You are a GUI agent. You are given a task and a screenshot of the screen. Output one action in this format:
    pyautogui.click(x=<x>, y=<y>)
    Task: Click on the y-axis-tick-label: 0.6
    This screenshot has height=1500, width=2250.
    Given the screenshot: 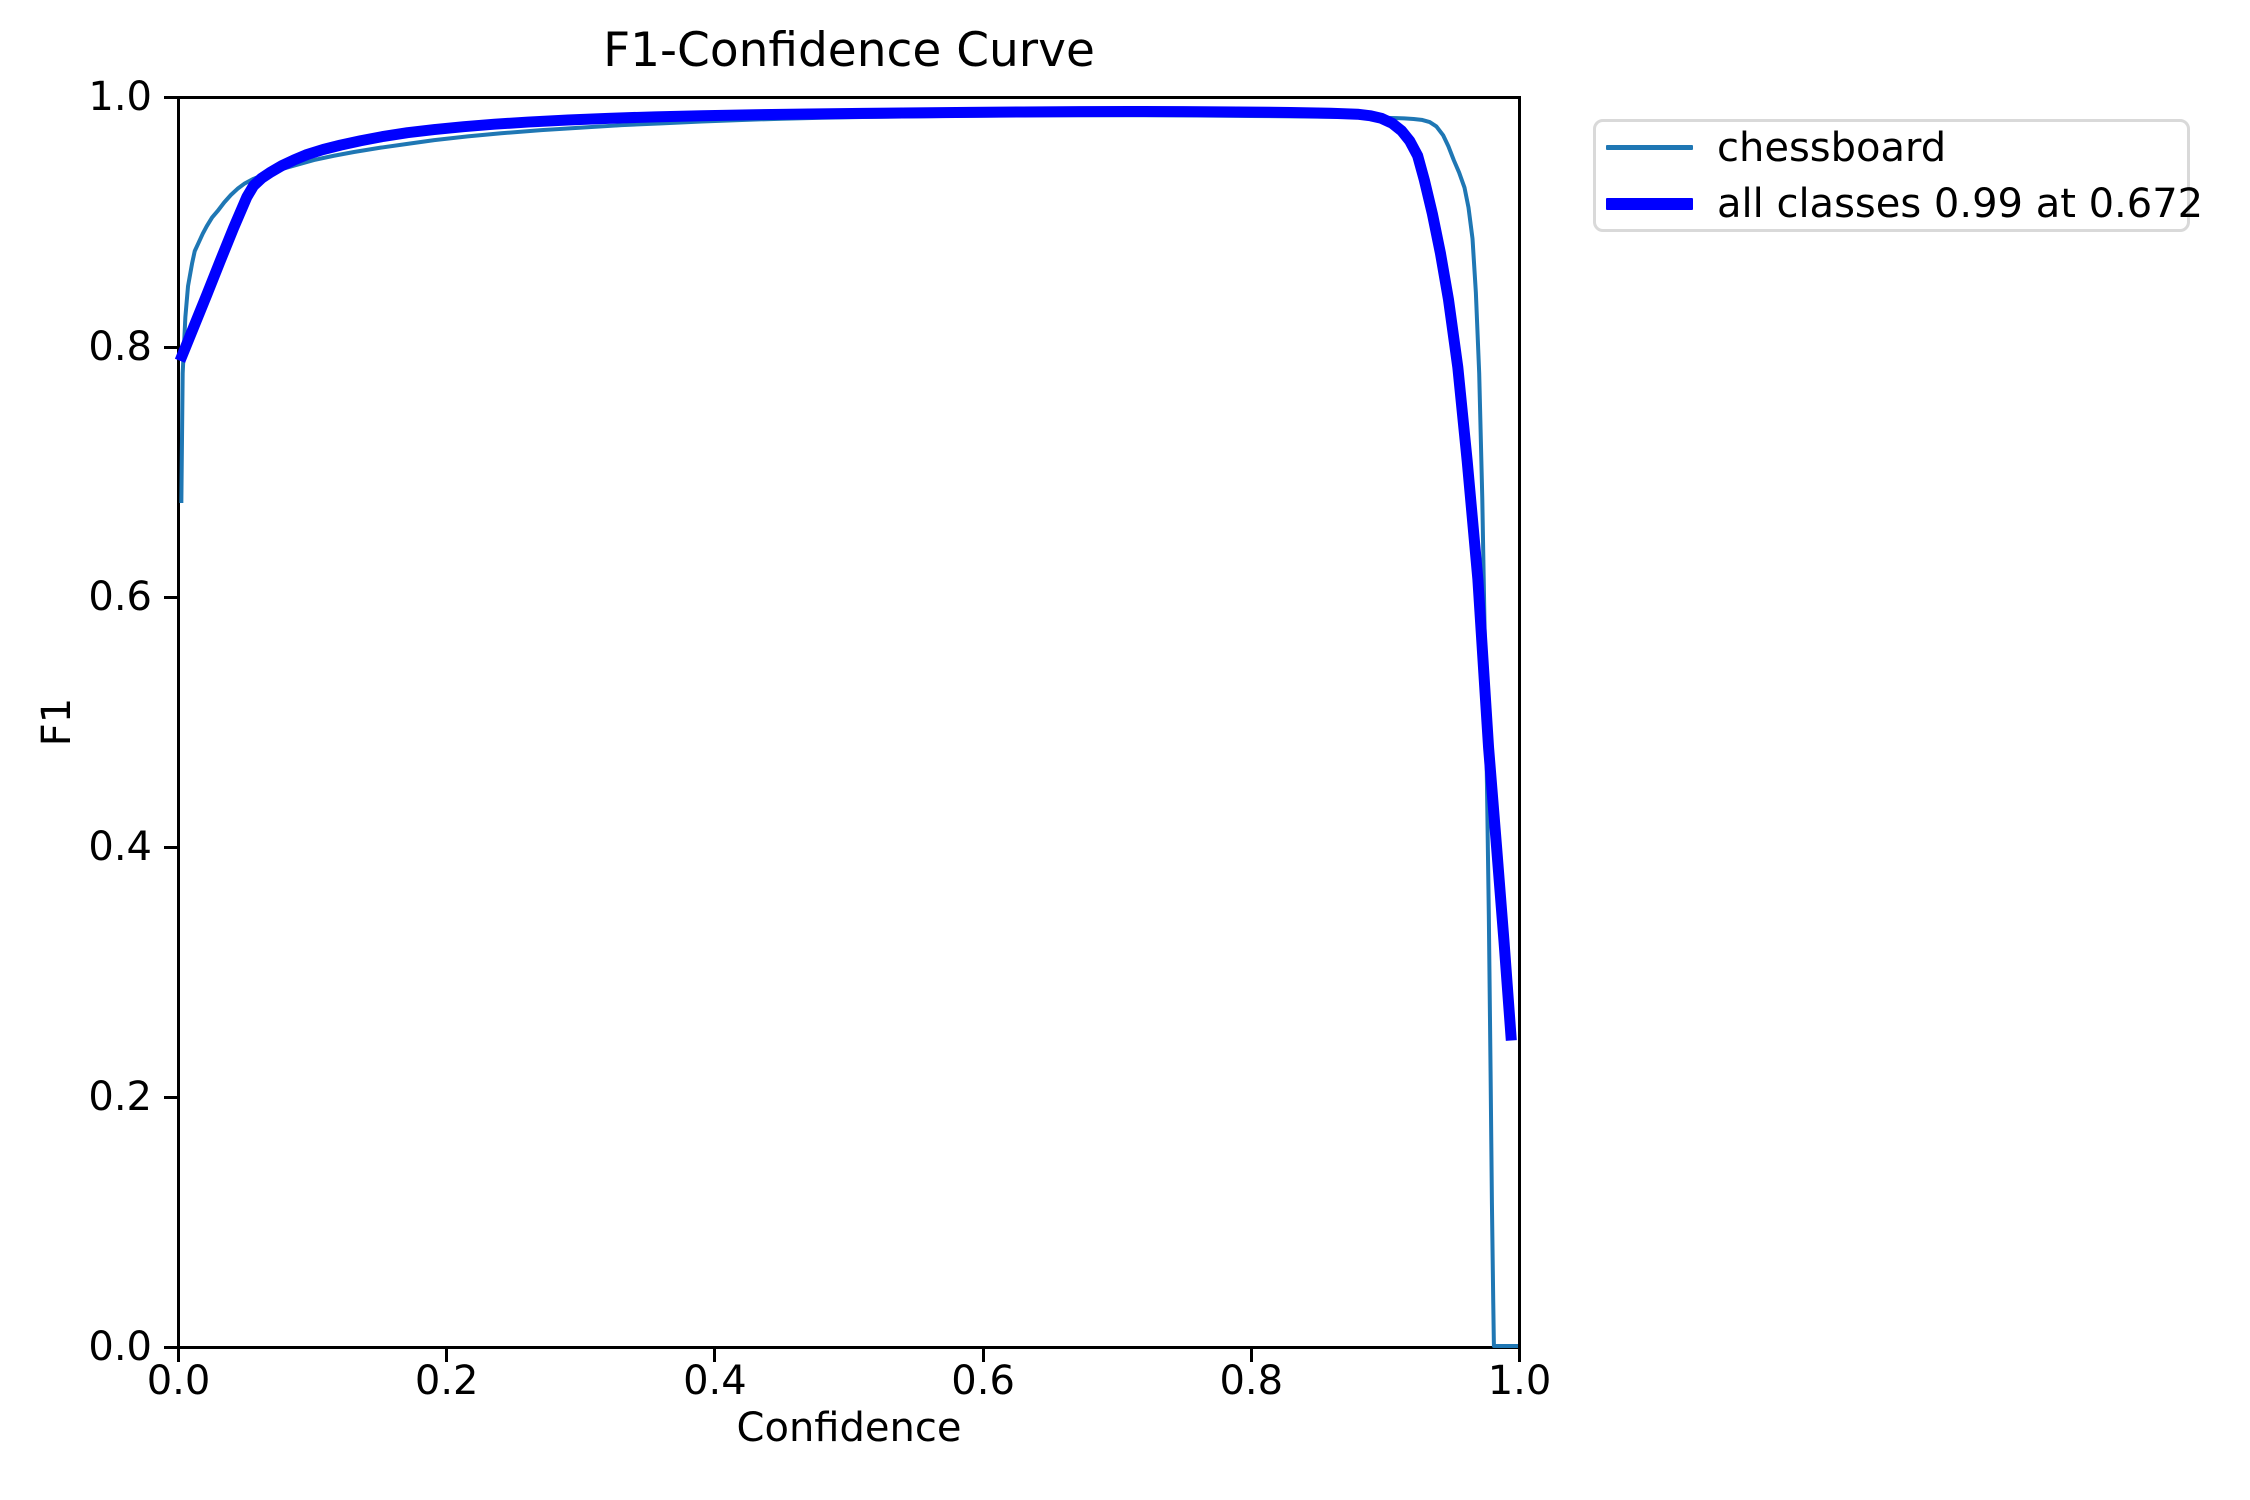 What is the action you would take?
    pyautogui.click(x=120, y=596)
    